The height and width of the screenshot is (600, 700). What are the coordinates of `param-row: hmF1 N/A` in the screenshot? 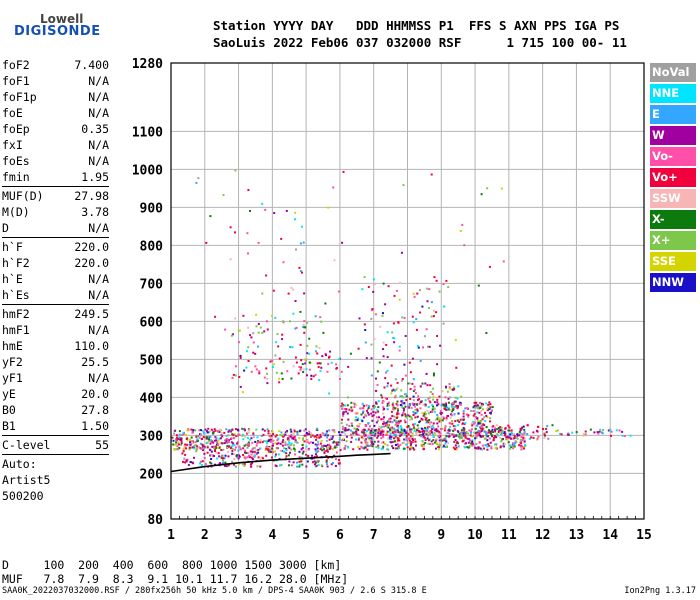 It's located at (83, 330).